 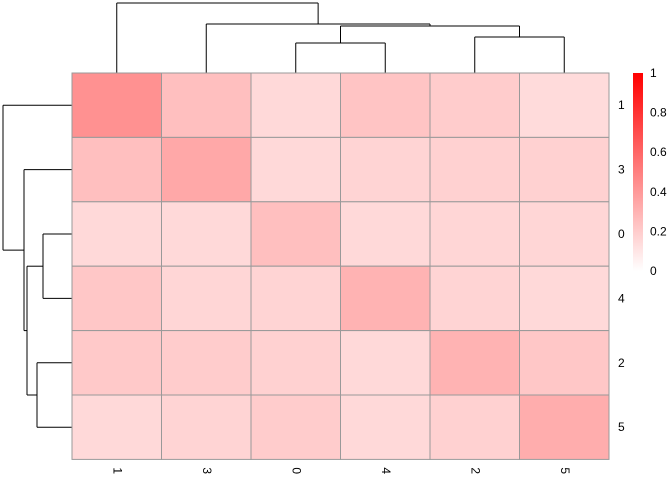 What do you see at coordinates (340, 37) in the screenshot?
I see `column-dendrogram` at bounding box center [340, 37].